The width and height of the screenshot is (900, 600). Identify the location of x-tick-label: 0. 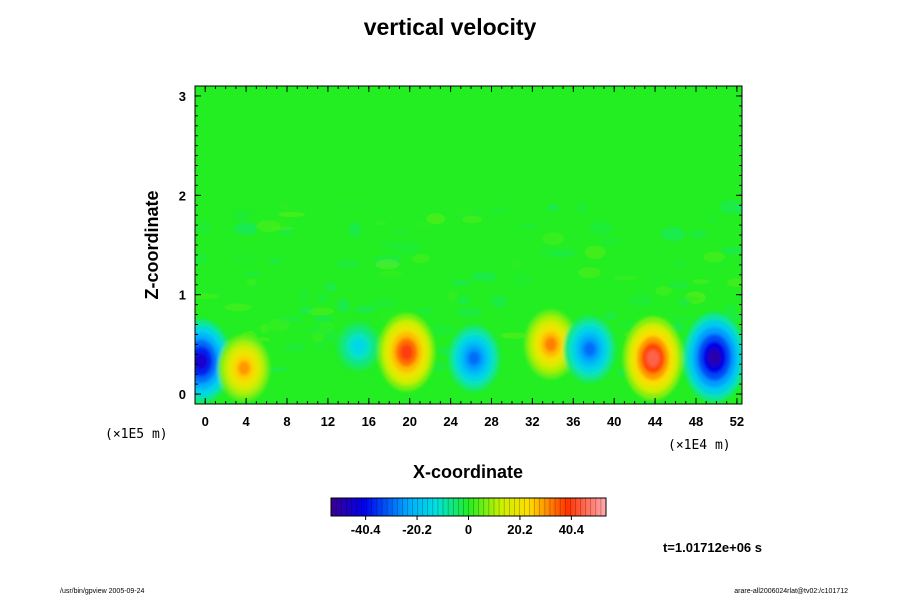
(205, 421).